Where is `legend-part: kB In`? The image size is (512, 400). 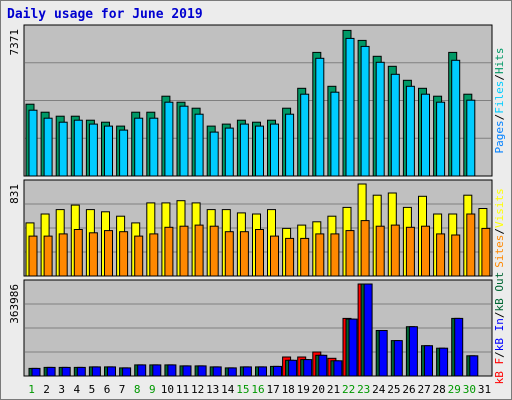
legend-part: kB In is located at coordinates (499, 334).